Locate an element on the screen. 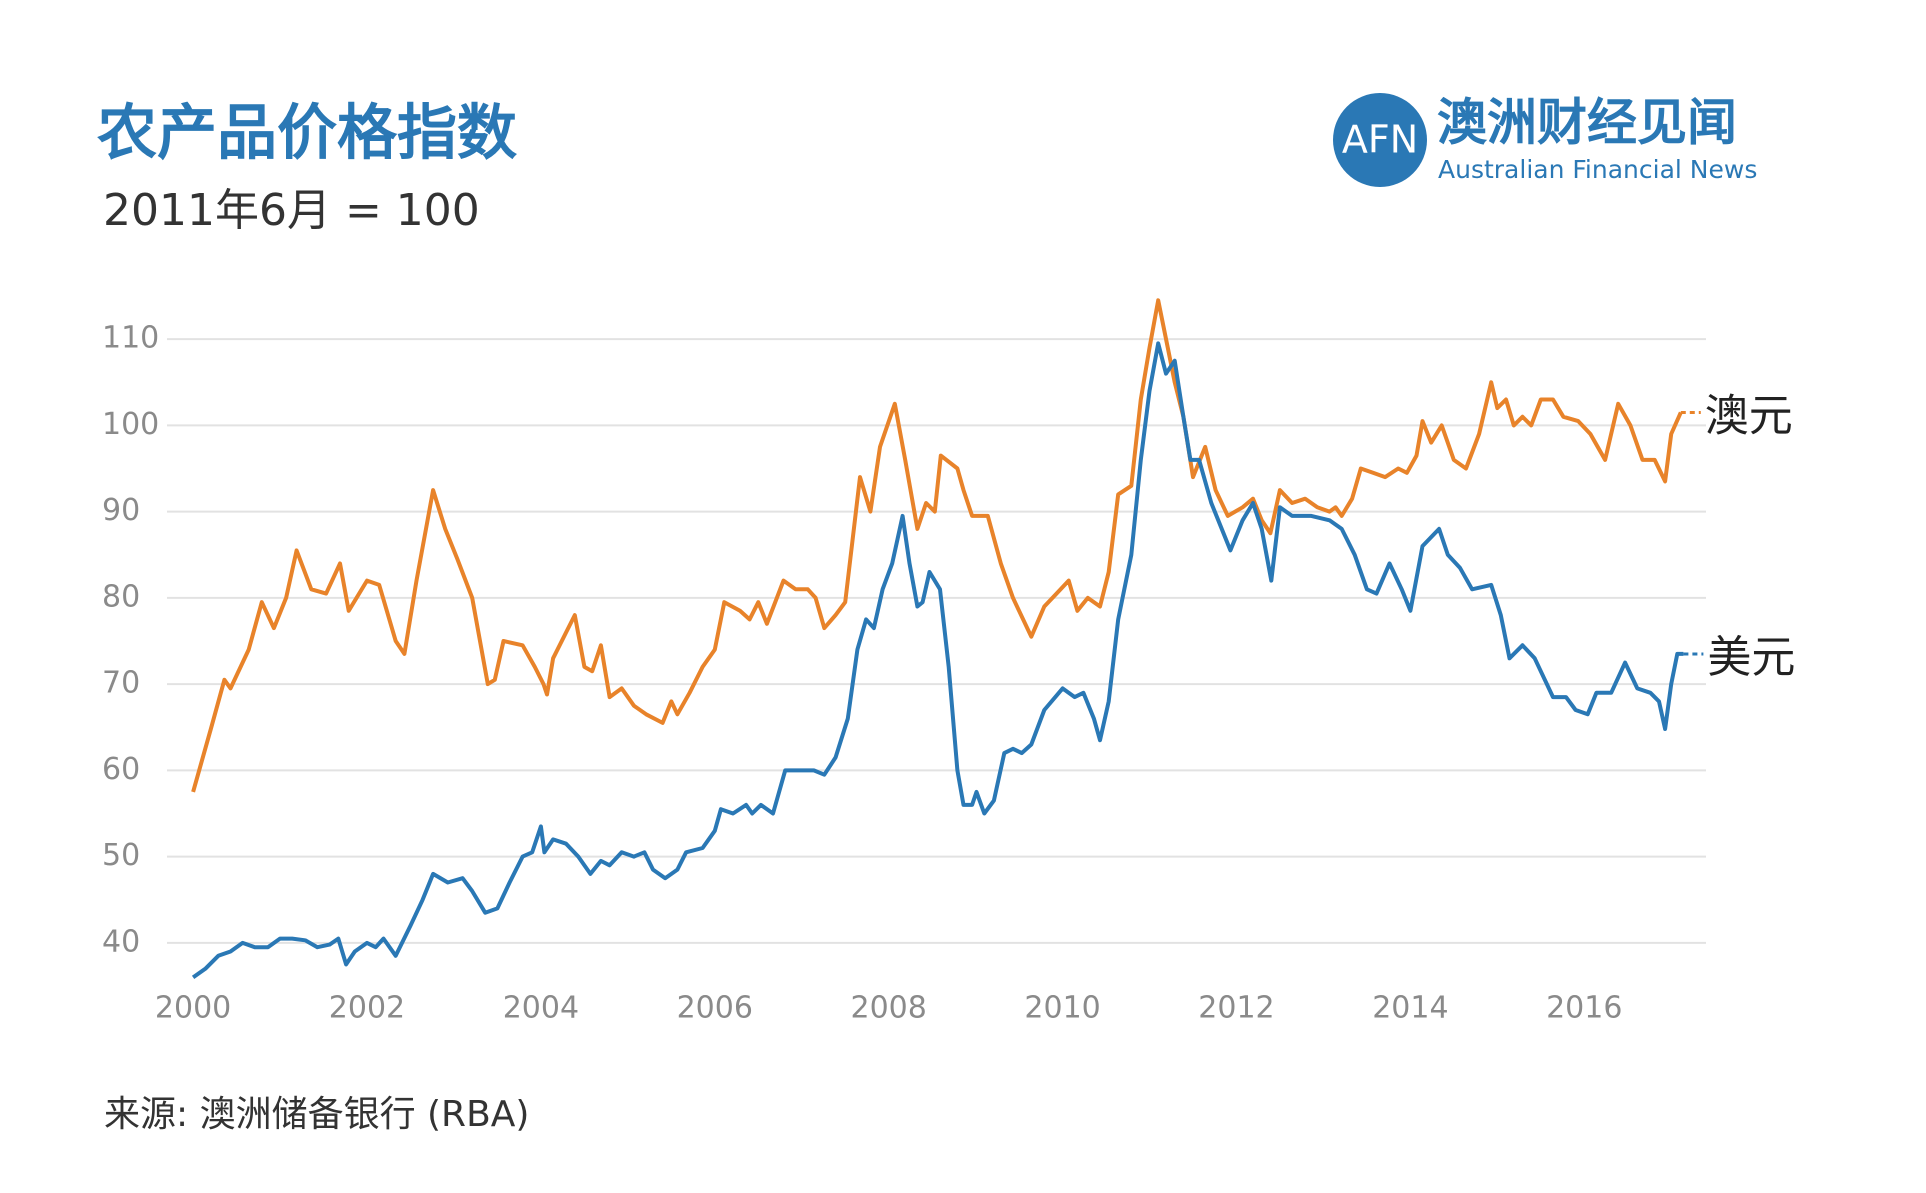 The width and height of the screenshot is (1926, 1193). logo-mark: AFN is located at coordinates (1380, 140).